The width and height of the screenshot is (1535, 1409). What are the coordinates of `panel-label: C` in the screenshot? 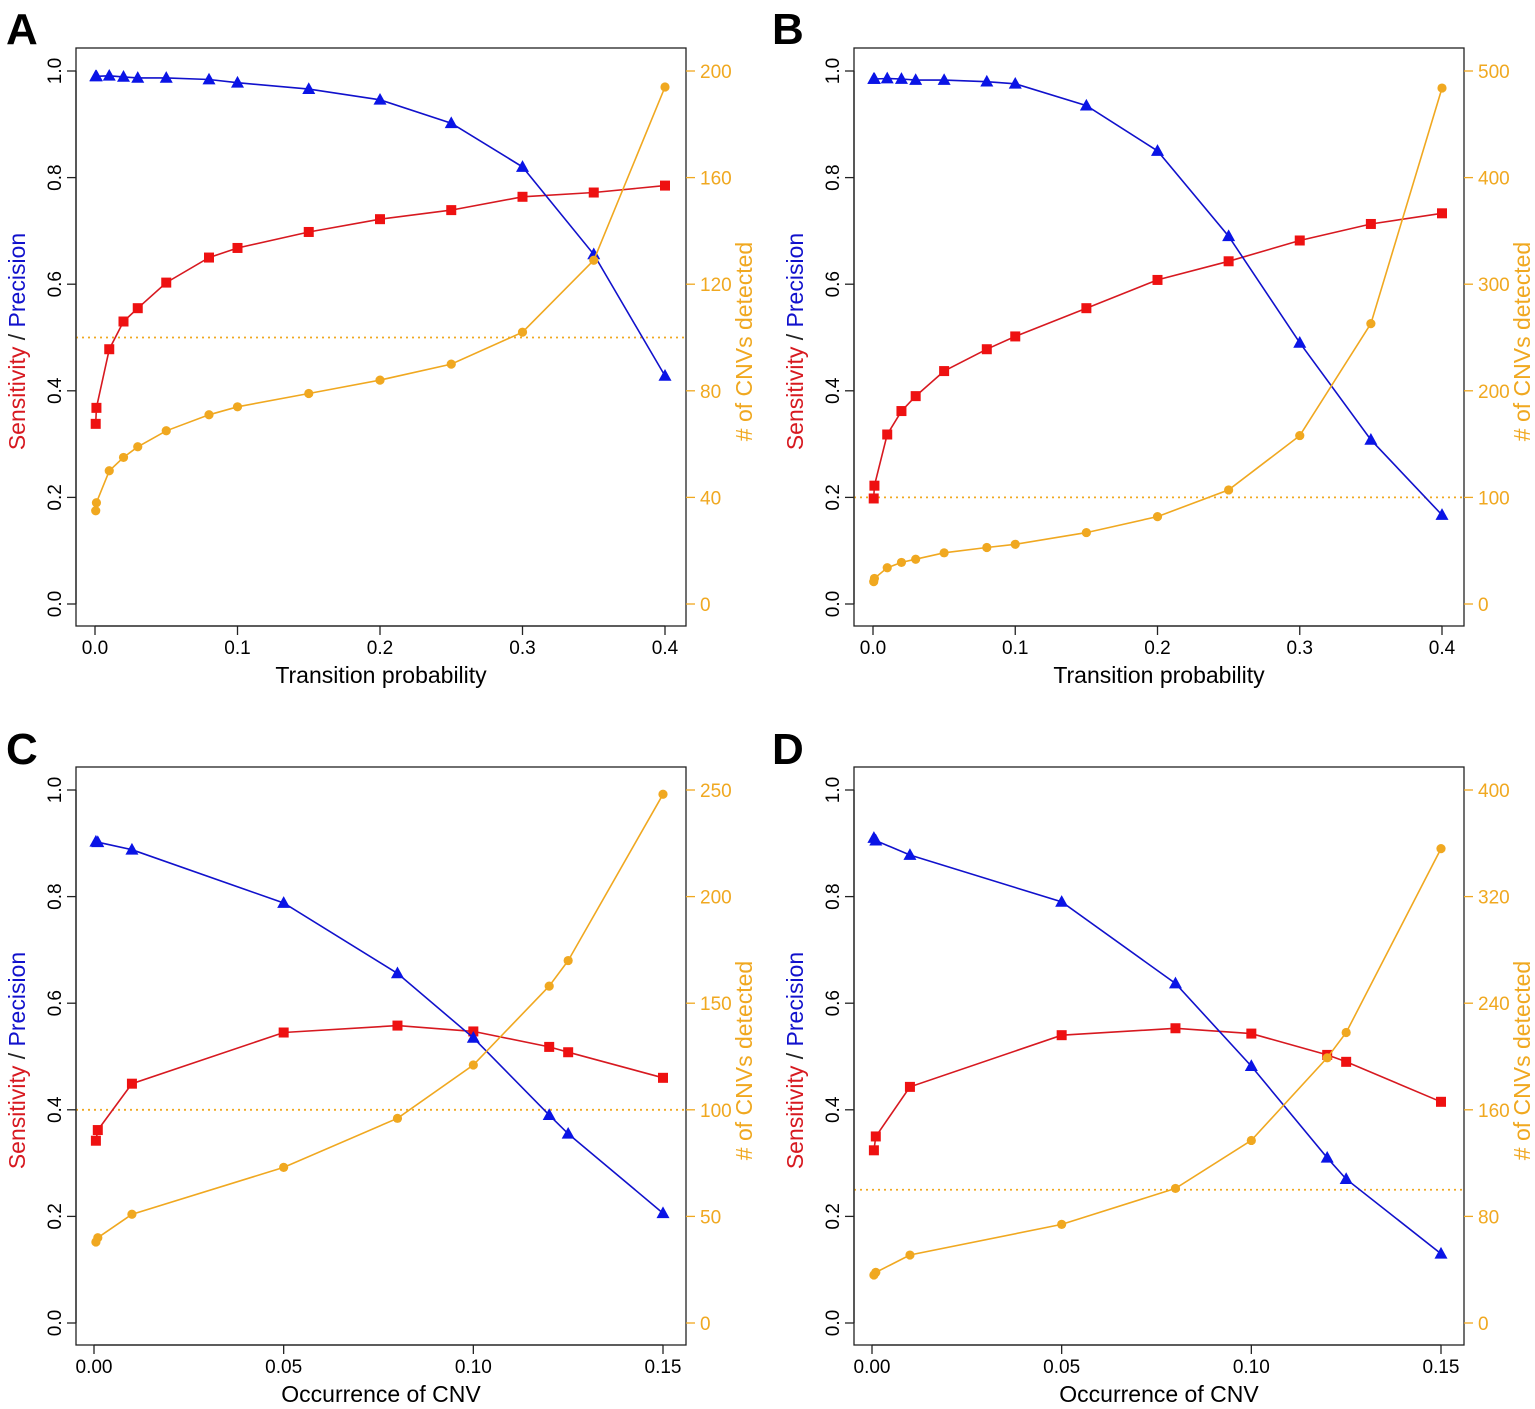 It's located at (22, 749).